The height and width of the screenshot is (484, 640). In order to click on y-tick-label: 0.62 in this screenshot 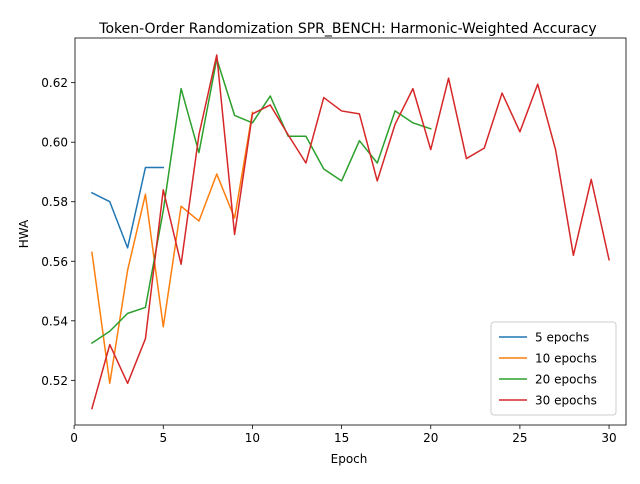, I will do `click(54, 83)`.